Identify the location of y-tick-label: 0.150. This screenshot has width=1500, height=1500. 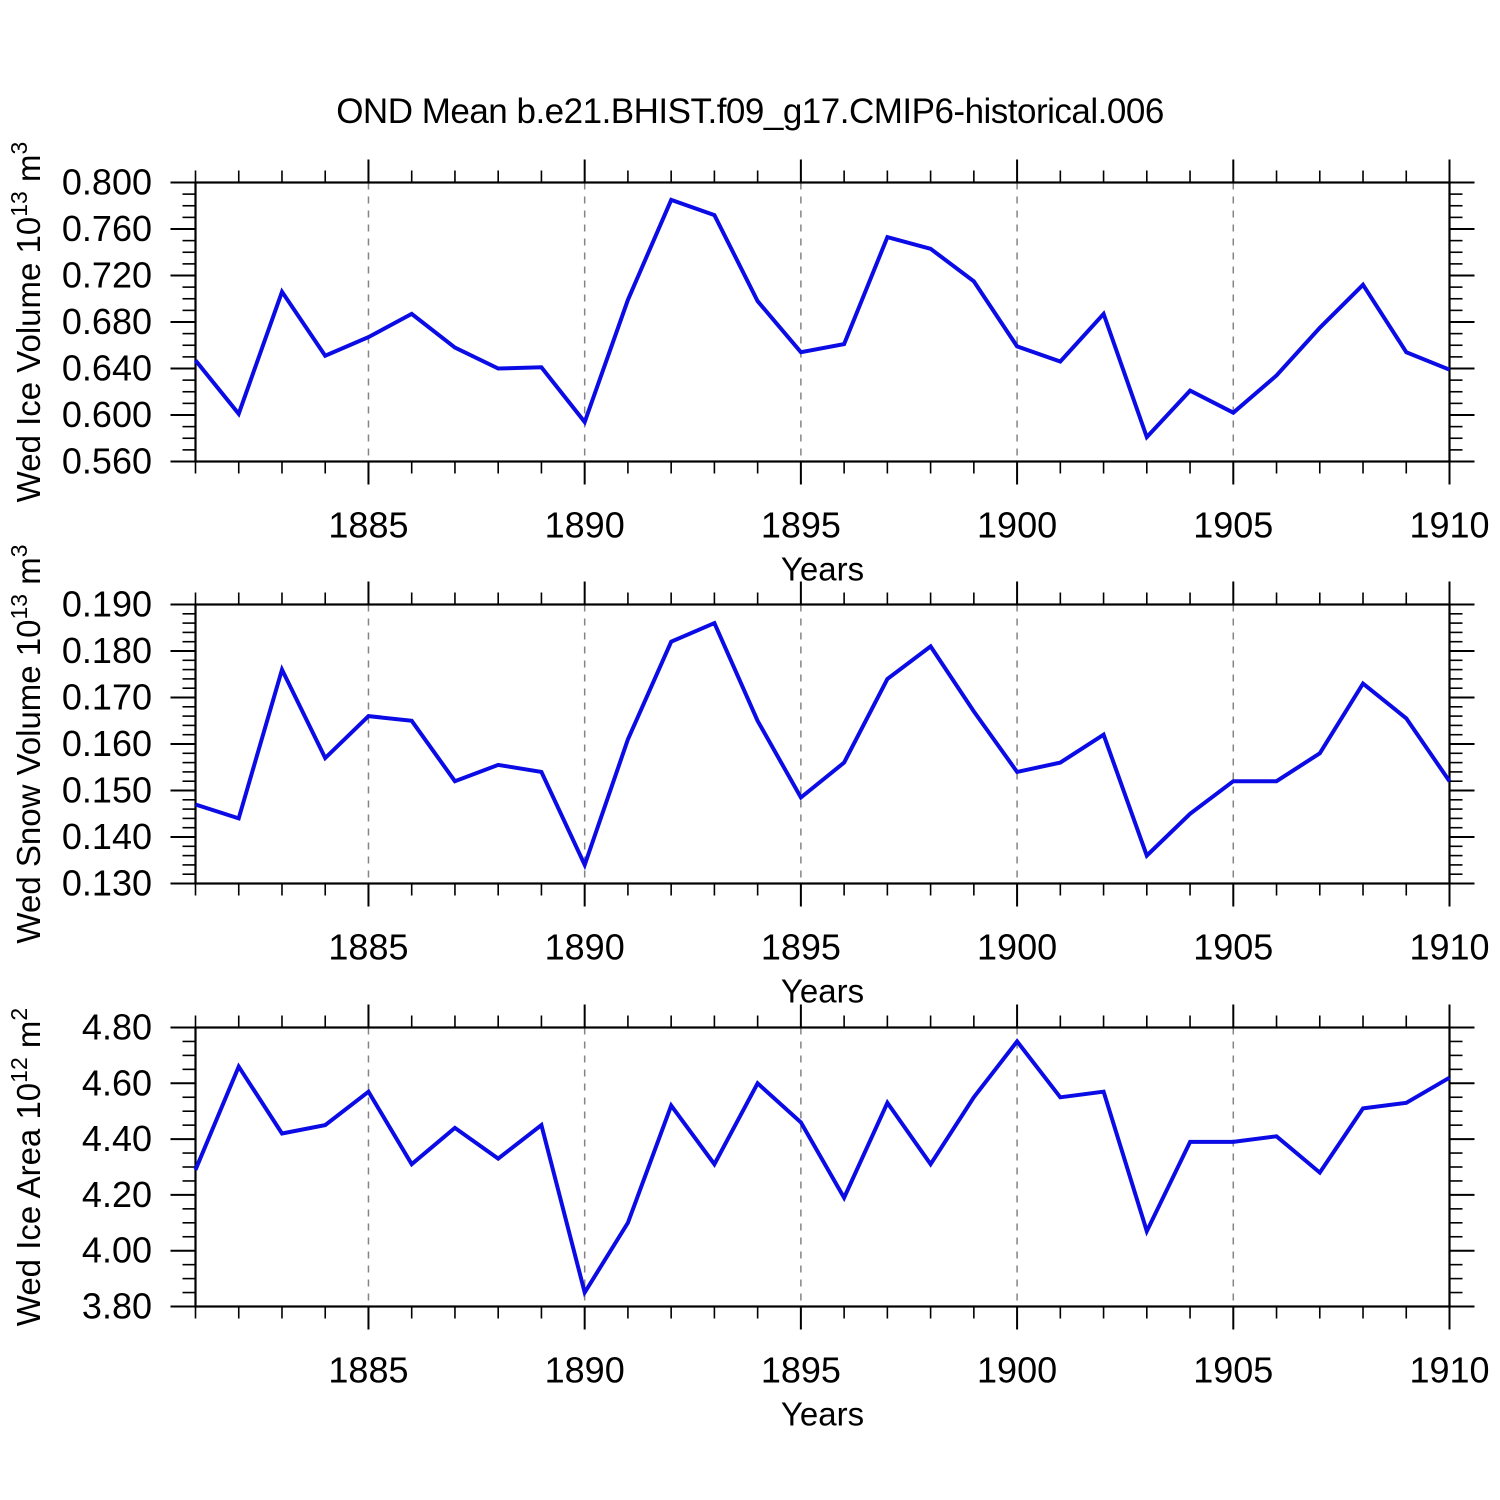
(107, 790).